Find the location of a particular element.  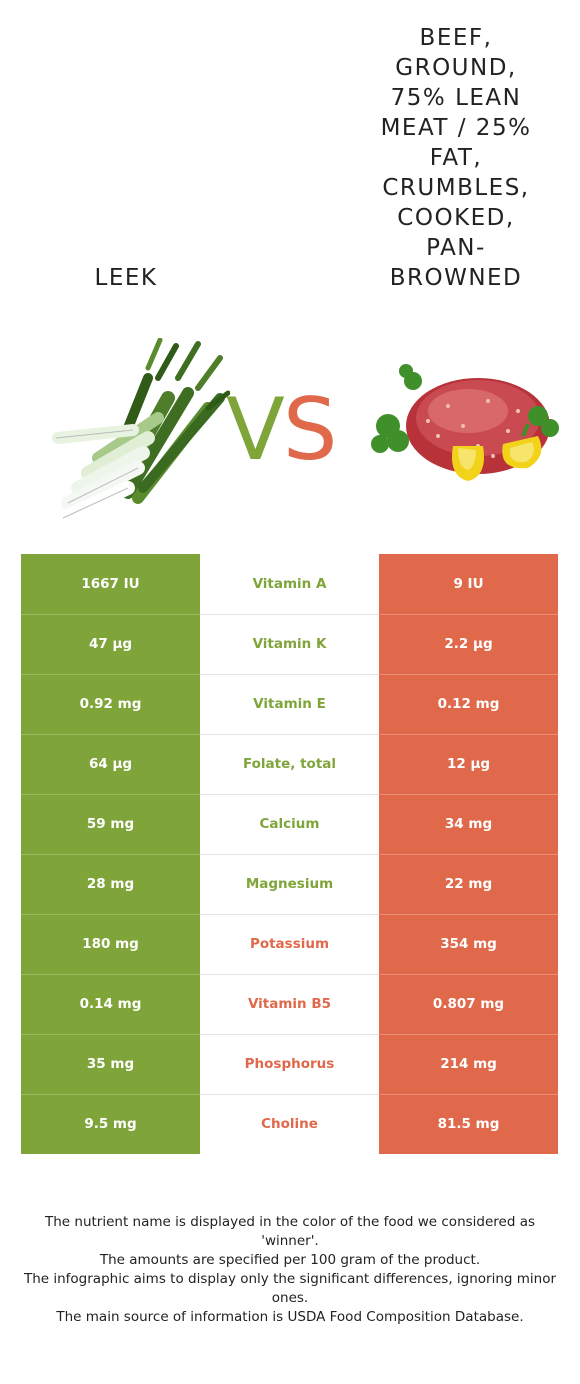

nutrient-name-cell: Magnesium is located at coordinates (289, 884).